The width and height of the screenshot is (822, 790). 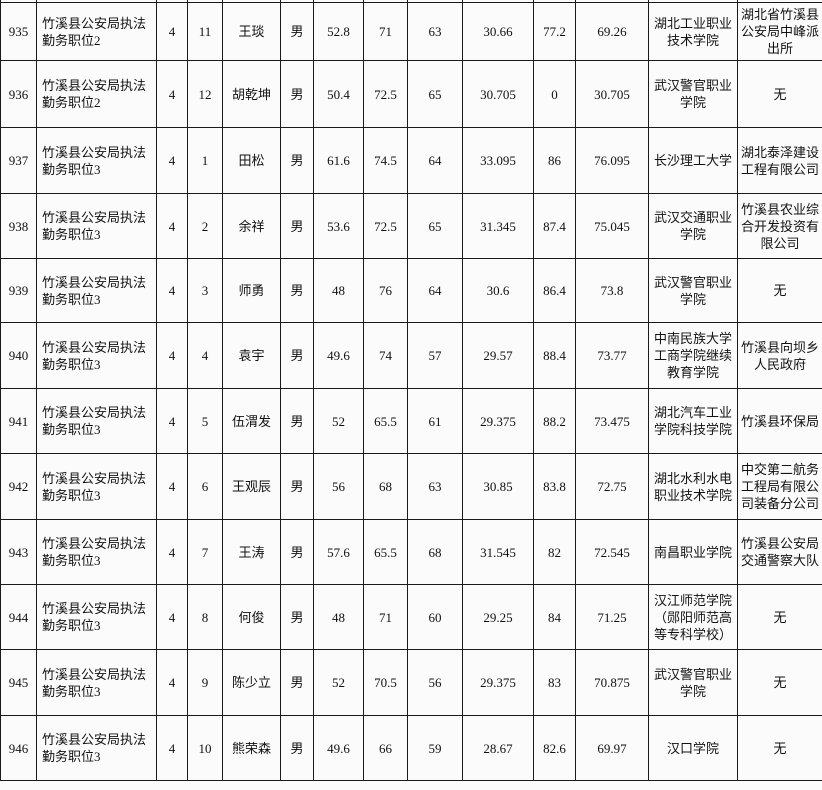 I want to click on cell-candidate-name: 胡乾坤, so click(x=251, y=94).